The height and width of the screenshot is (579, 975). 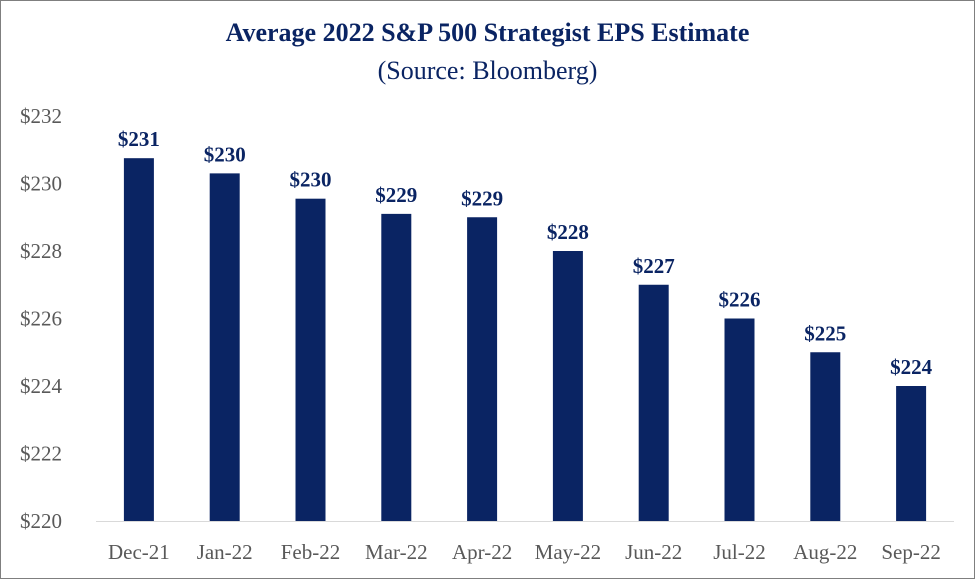 What do you see at coordinates (41, 386) in the screenshot?
I see `y-tick-label: $224` at bounding box center [41, 386].